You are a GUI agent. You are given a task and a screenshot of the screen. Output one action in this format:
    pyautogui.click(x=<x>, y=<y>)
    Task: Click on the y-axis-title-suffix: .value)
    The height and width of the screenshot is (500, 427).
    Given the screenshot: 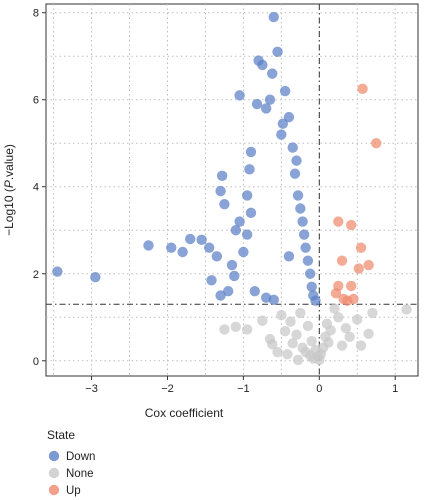 What is the action you would take?
    pyautogui.click(x=9, y=162)
    